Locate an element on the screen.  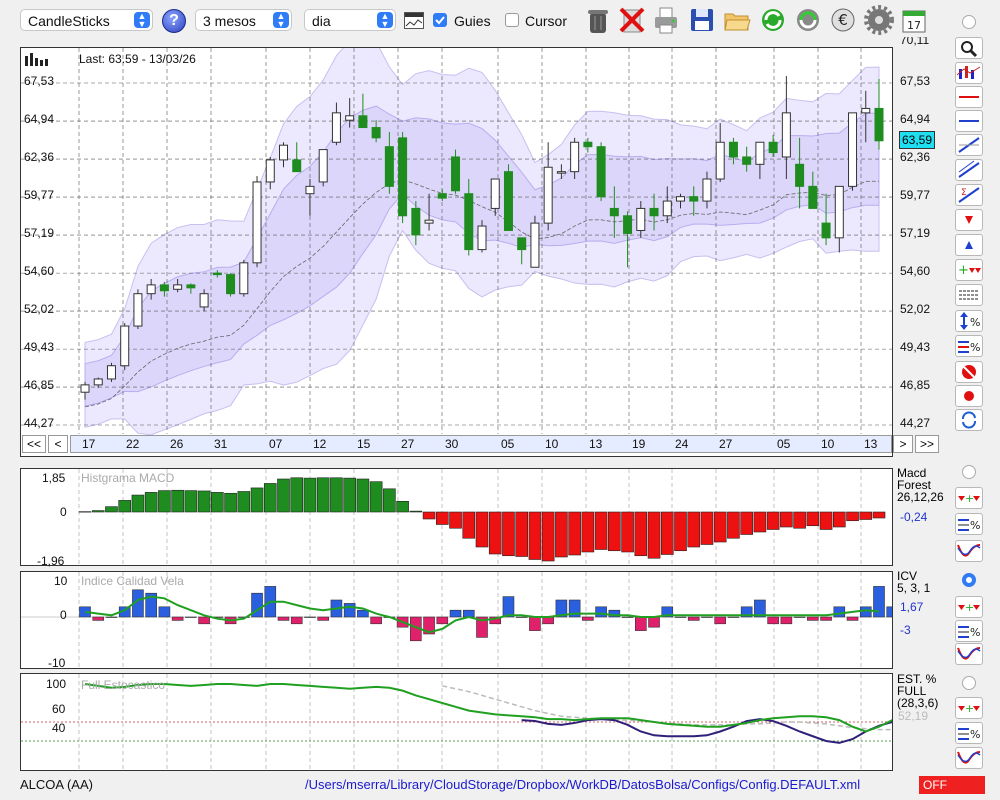
sync-icon is located at coordinates (808, 20).